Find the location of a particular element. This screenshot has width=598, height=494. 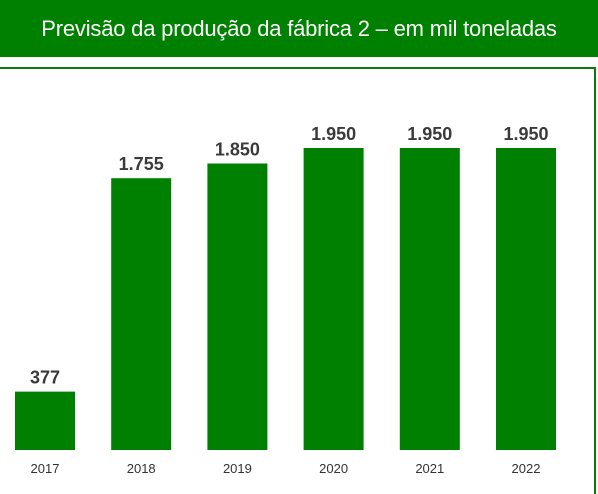

category-label-2020: 2020 is located at coordinates (333, 468).